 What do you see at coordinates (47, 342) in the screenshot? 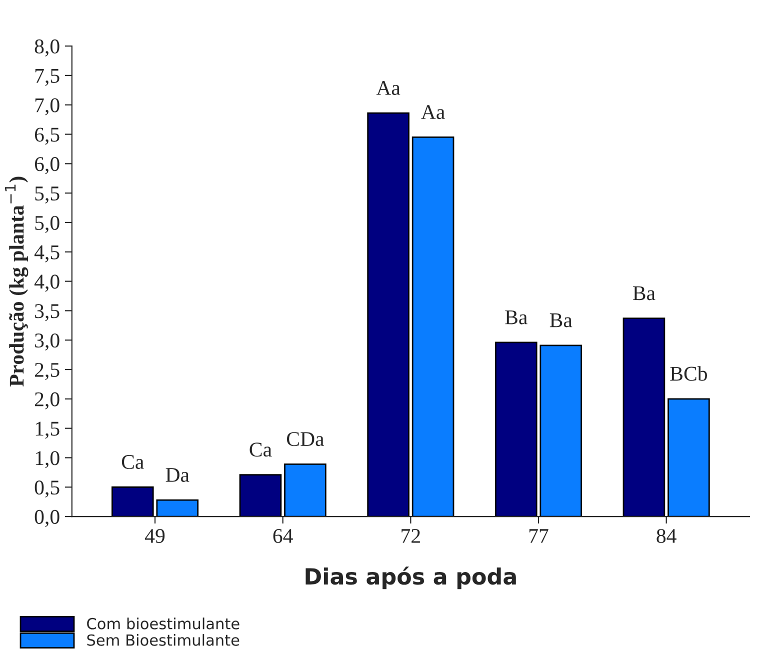
I see `y-tick-label: 3,0` at bounding box center [47, 342].